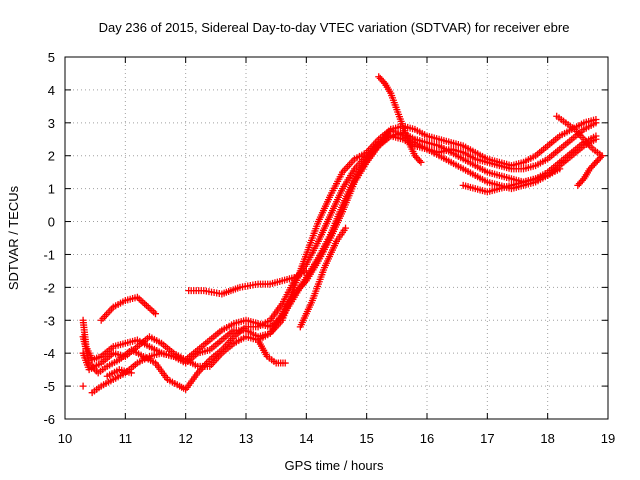  What do you see at coordinates (49, 353) in the screenshot?
I see `y-tick-label: -4` at bounding box center [49, 353].